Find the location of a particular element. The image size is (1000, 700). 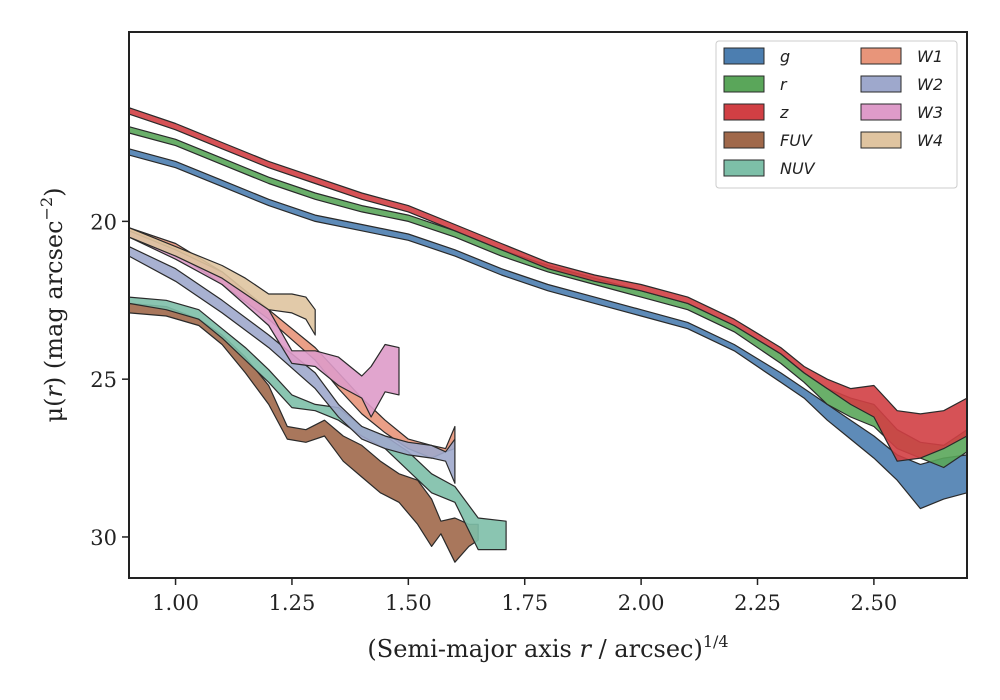

legend-label-w2: W2 is located at coordinates (930, 84).